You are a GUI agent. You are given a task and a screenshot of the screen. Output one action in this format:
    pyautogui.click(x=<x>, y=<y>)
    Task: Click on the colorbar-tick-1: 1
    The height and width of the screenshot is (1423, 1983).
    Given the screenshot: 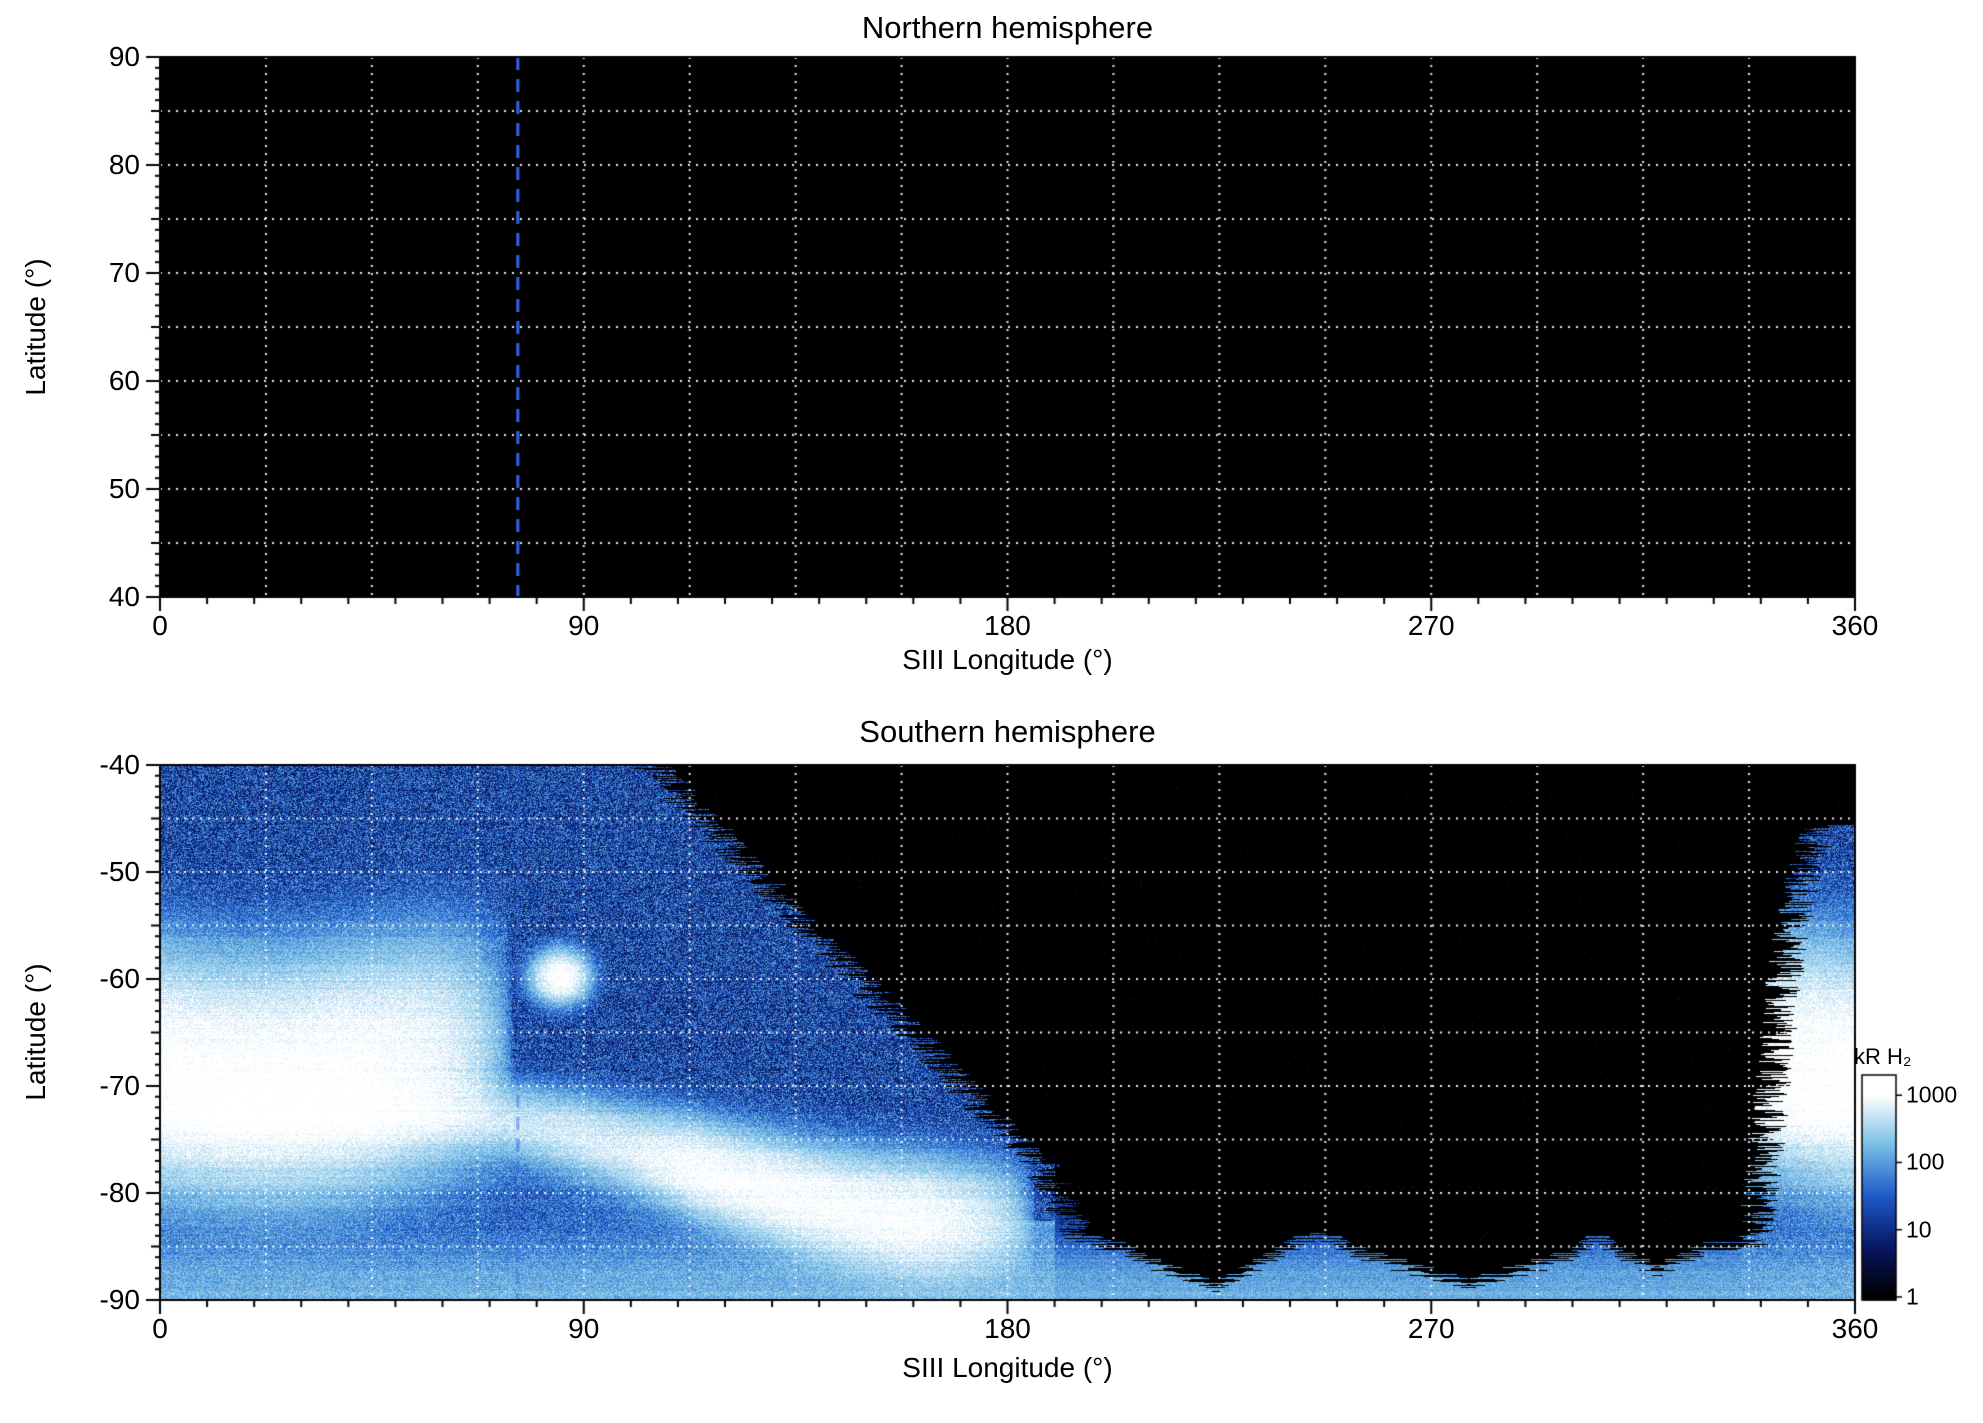 What is the action you would take?
    pyautogui.click(x=1912, y=1296)
    